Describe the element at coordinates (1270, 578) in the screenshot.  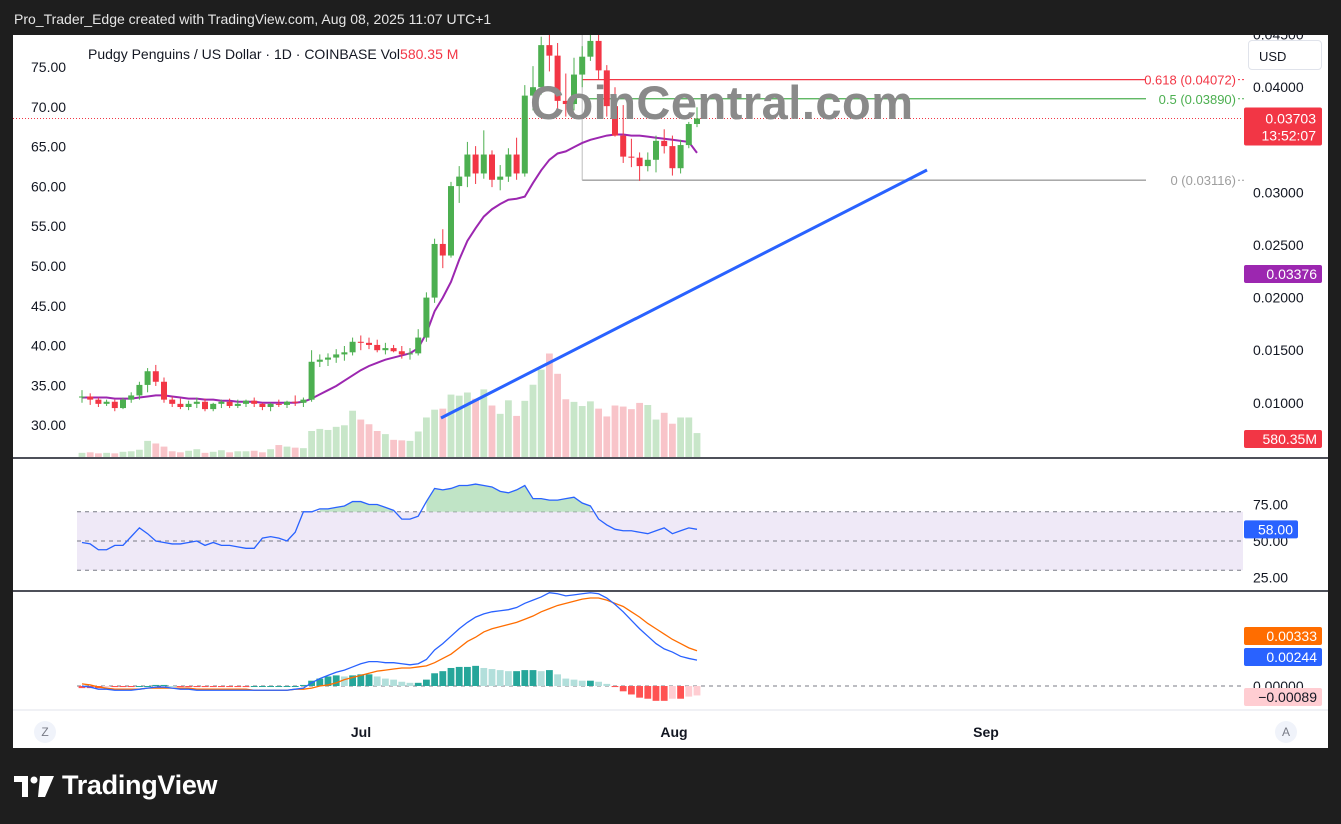
I see `rsi-axis-tick: 25.00` at that location.